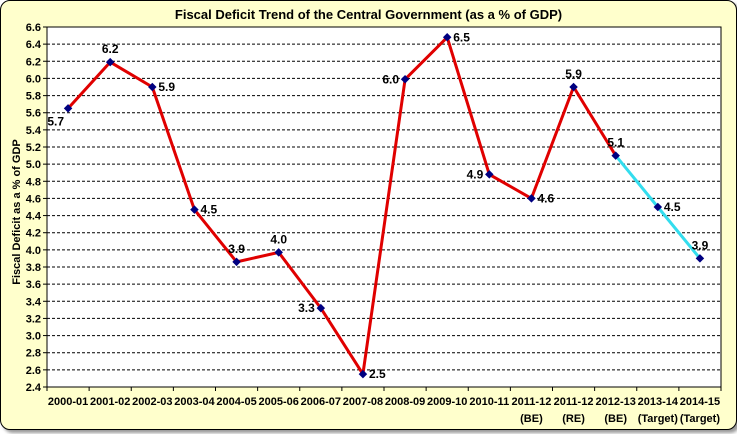 The height and width of the screenshot is (434, 737). Describe the element at coordinates (278, 239) in the screenshot. I see `data-label: 4.0` at that location.